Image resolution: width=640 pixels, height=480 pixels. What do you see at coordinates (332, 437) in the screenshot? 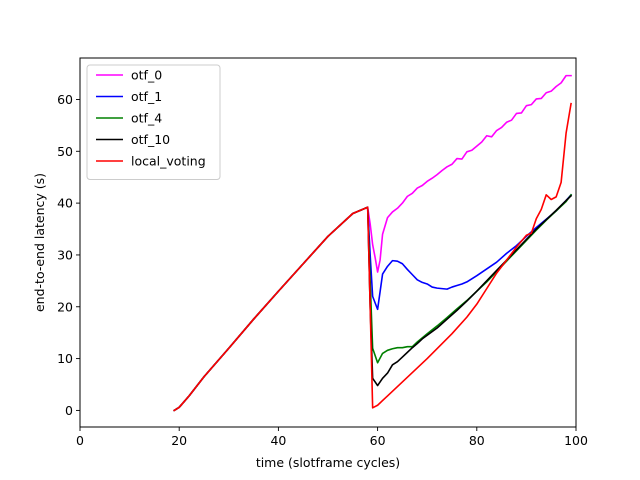
I see `x-axis: 0 20 40 60 80 100` at bounding box center [332, 437].